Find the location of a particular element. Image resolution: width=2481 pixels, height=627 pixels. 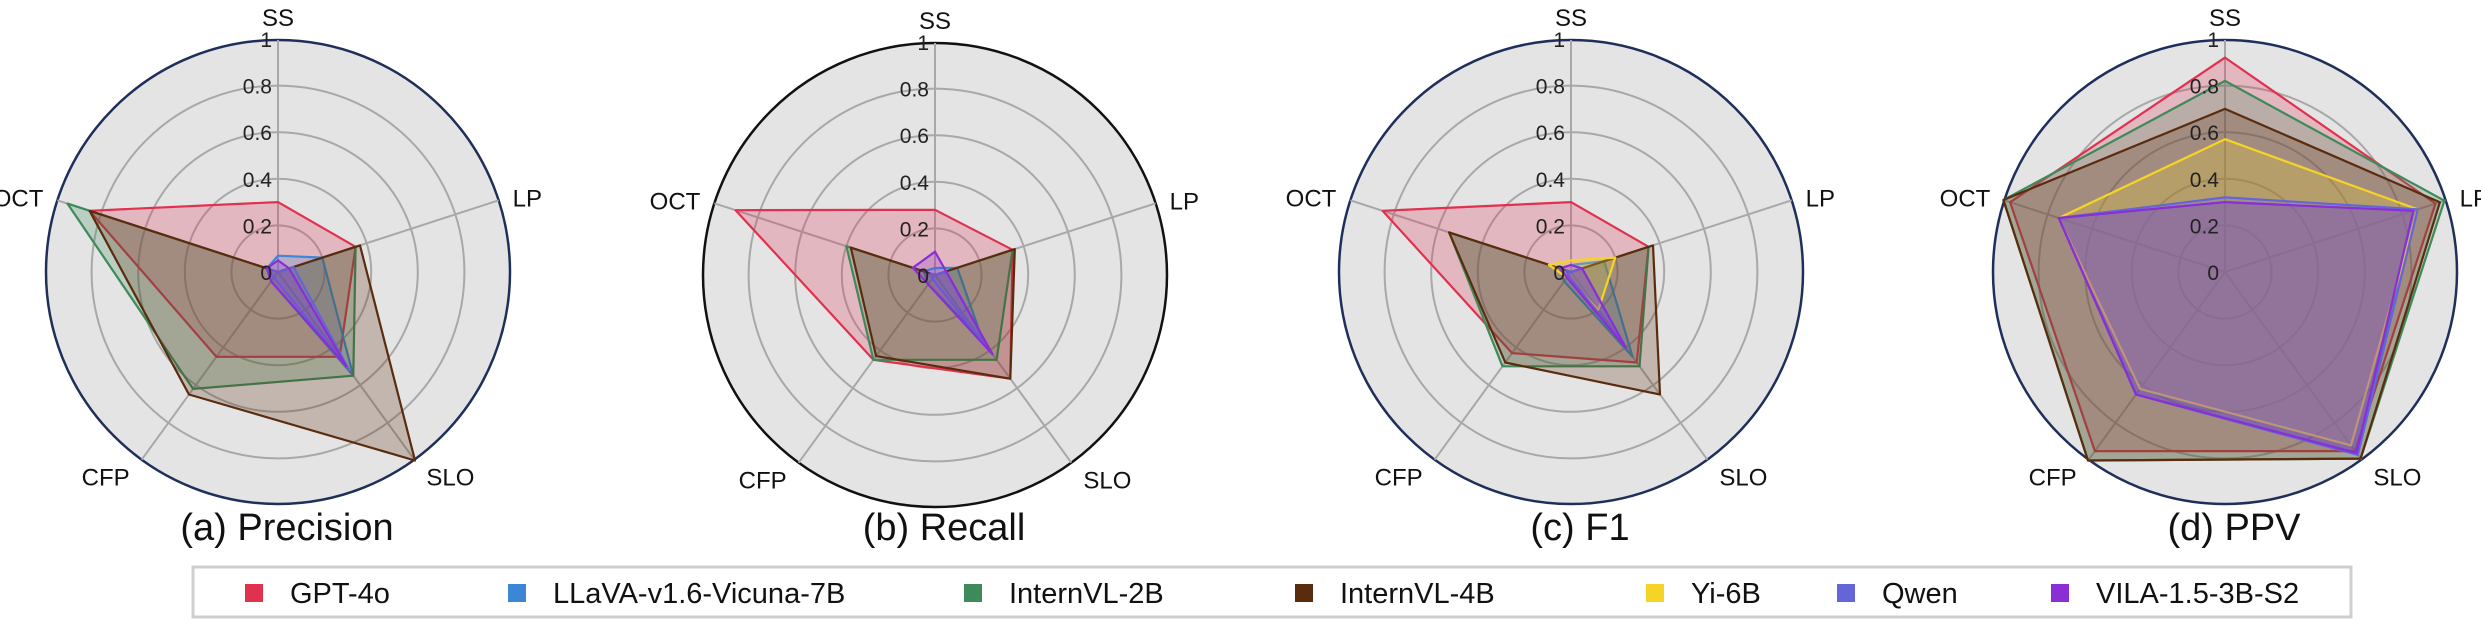

series-yi-6b is located at coordinates (2238, 292).